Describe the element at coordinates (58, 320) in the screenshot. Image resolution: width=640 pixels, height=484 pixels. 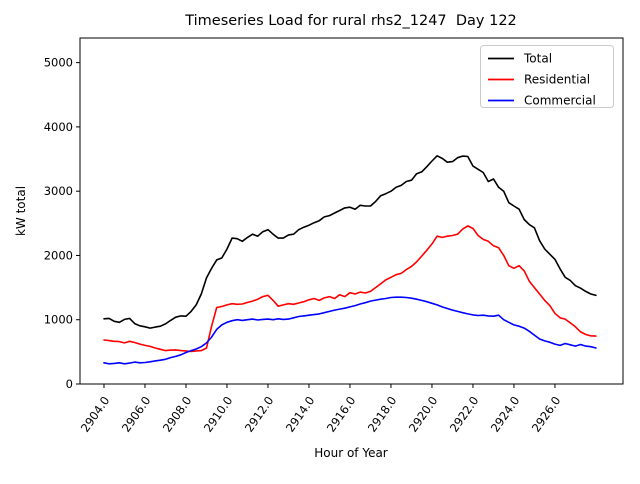
I see `y-tick-label: 1000` at that location.